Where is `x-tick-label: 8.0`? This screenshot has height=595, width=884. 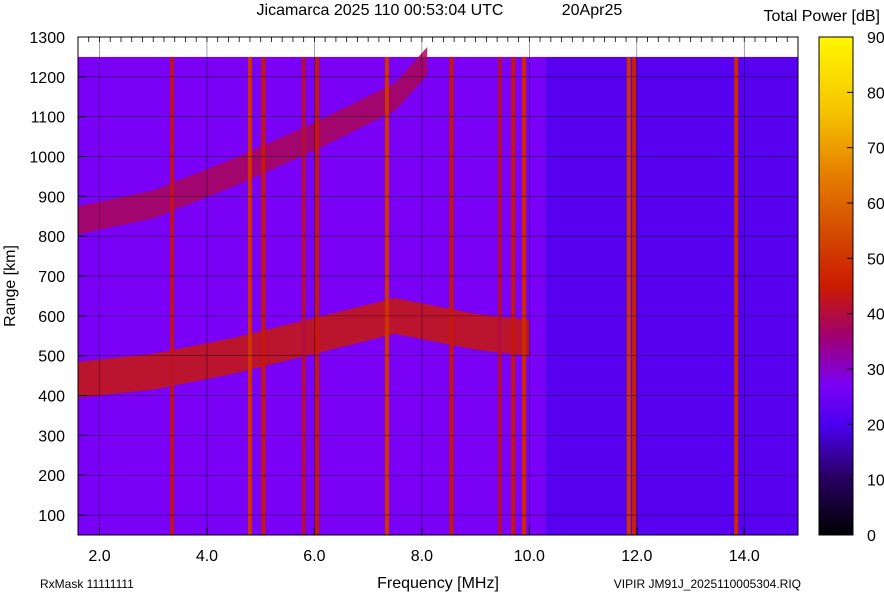 x-tick-label: 8.0 is located at coordinates (422, 556).